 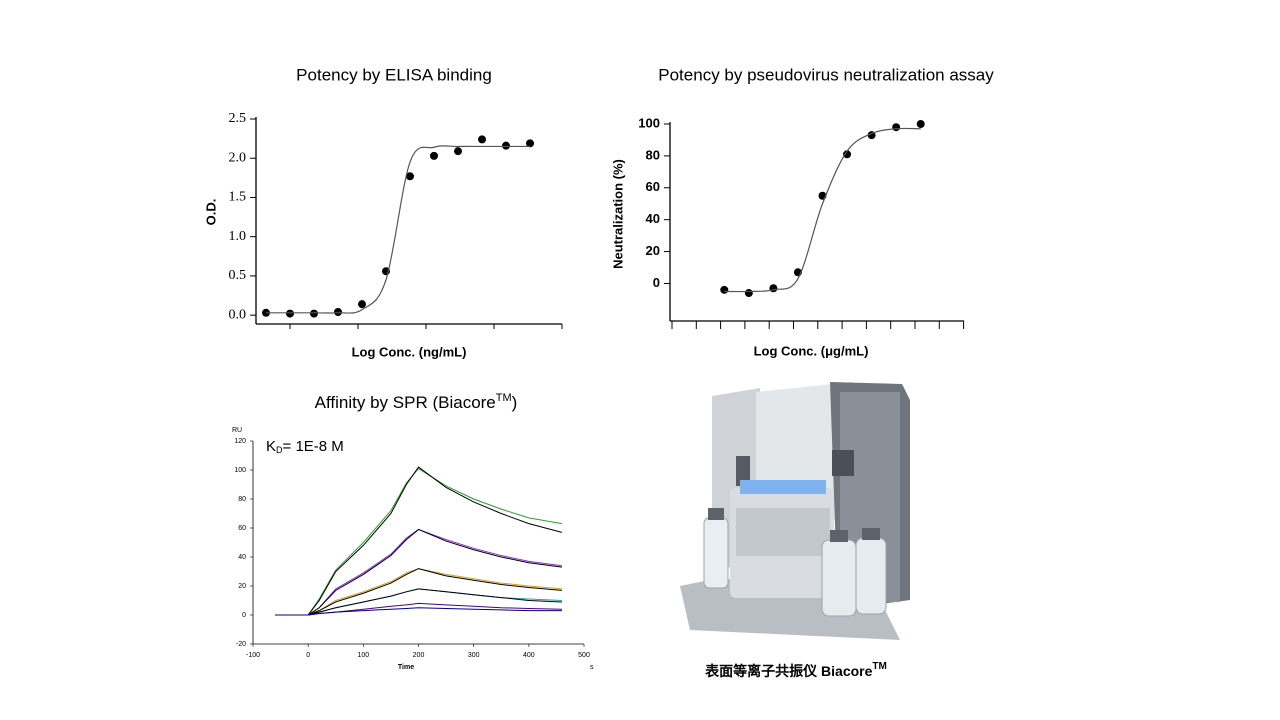 What do you see at coordinates (238, 236) in the screenshot?
I see `y-tick-label: 1.0` at bounding box center [238, 236].